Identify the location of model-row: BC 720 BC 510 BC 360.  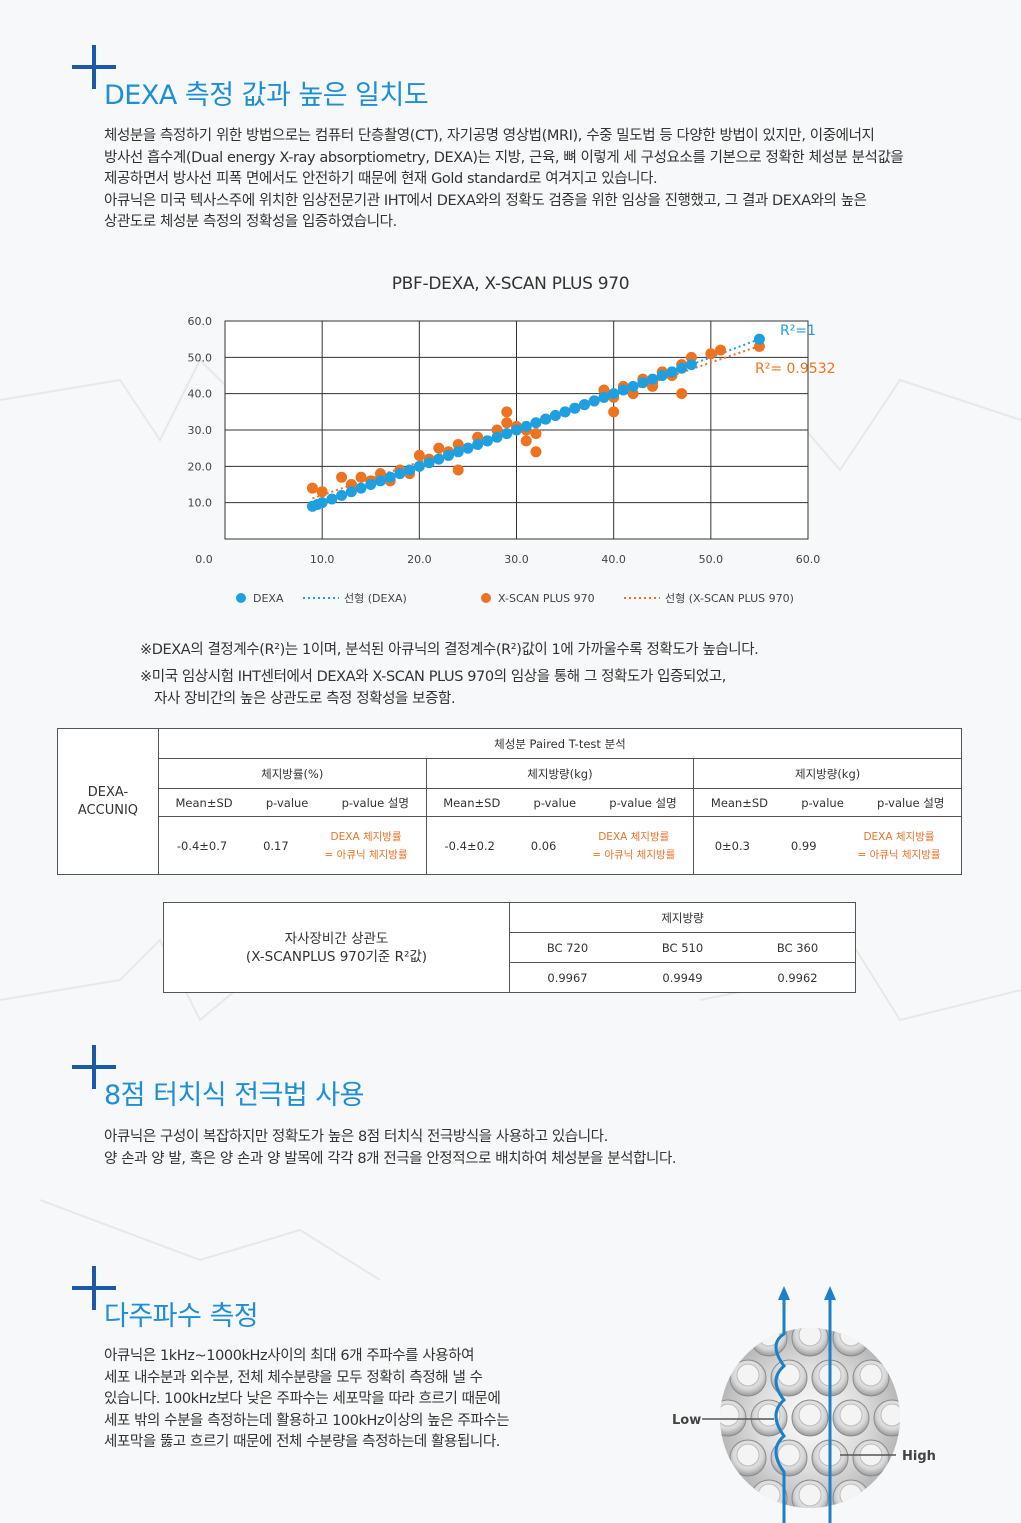
(682, 947).